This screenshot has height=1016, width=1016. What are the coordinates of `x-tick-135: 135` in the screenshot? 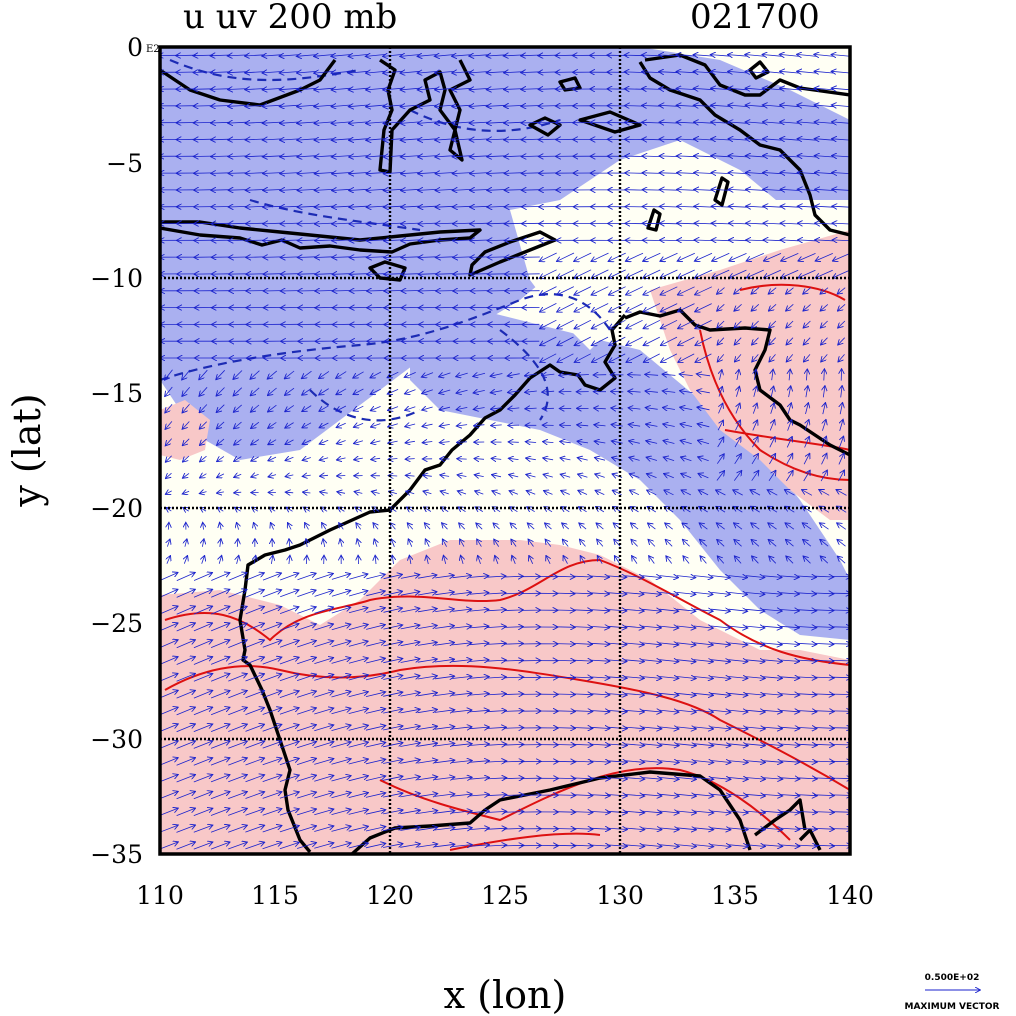 It's located at (735, 895).